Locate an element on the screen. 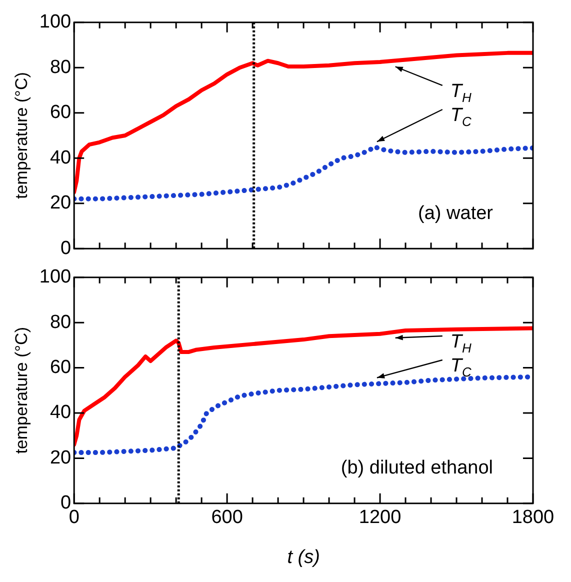 Image resolution: width=571 pixels, height=582 pixels. y-tick-label: 0 is located at coordinates (66, 248).